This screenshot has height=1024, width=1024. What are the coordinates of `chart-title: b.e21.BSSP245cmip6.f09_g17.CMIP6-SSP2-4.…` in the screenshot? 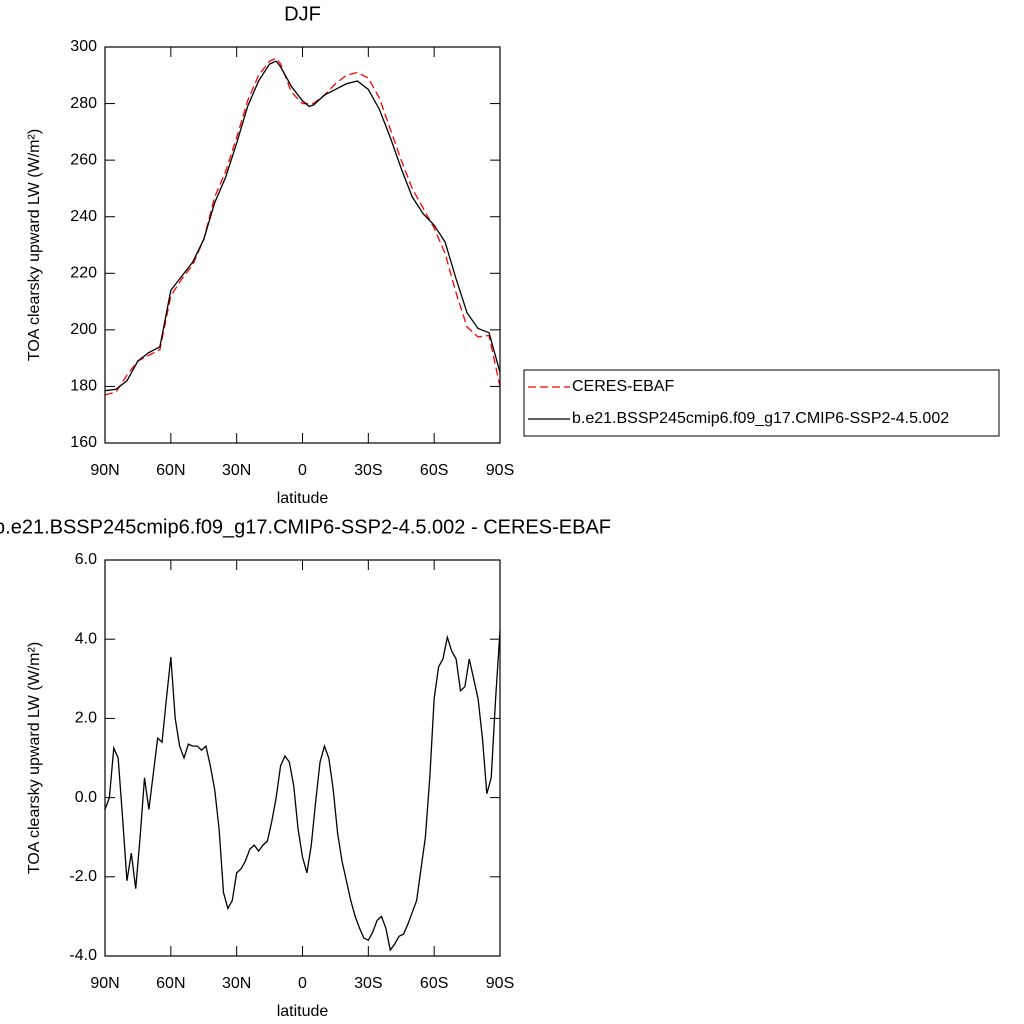 It's located at (305, 527).